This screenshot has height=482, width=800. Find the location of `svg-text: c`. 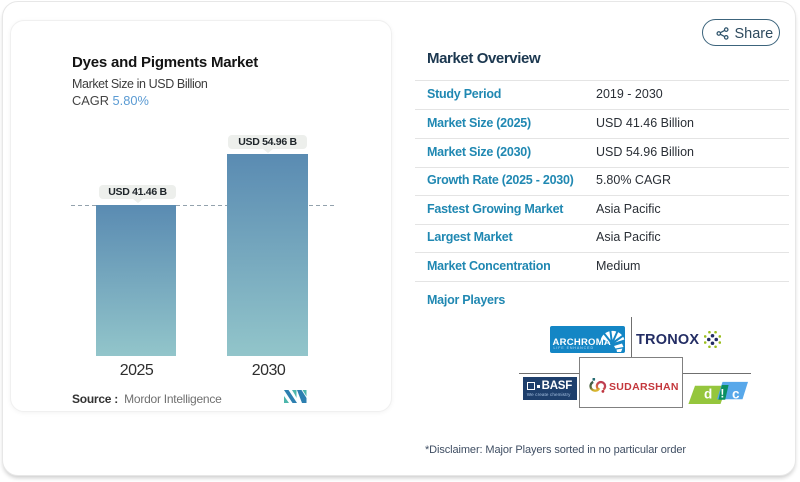

svg-text: c is located at coordinates (736, 394).